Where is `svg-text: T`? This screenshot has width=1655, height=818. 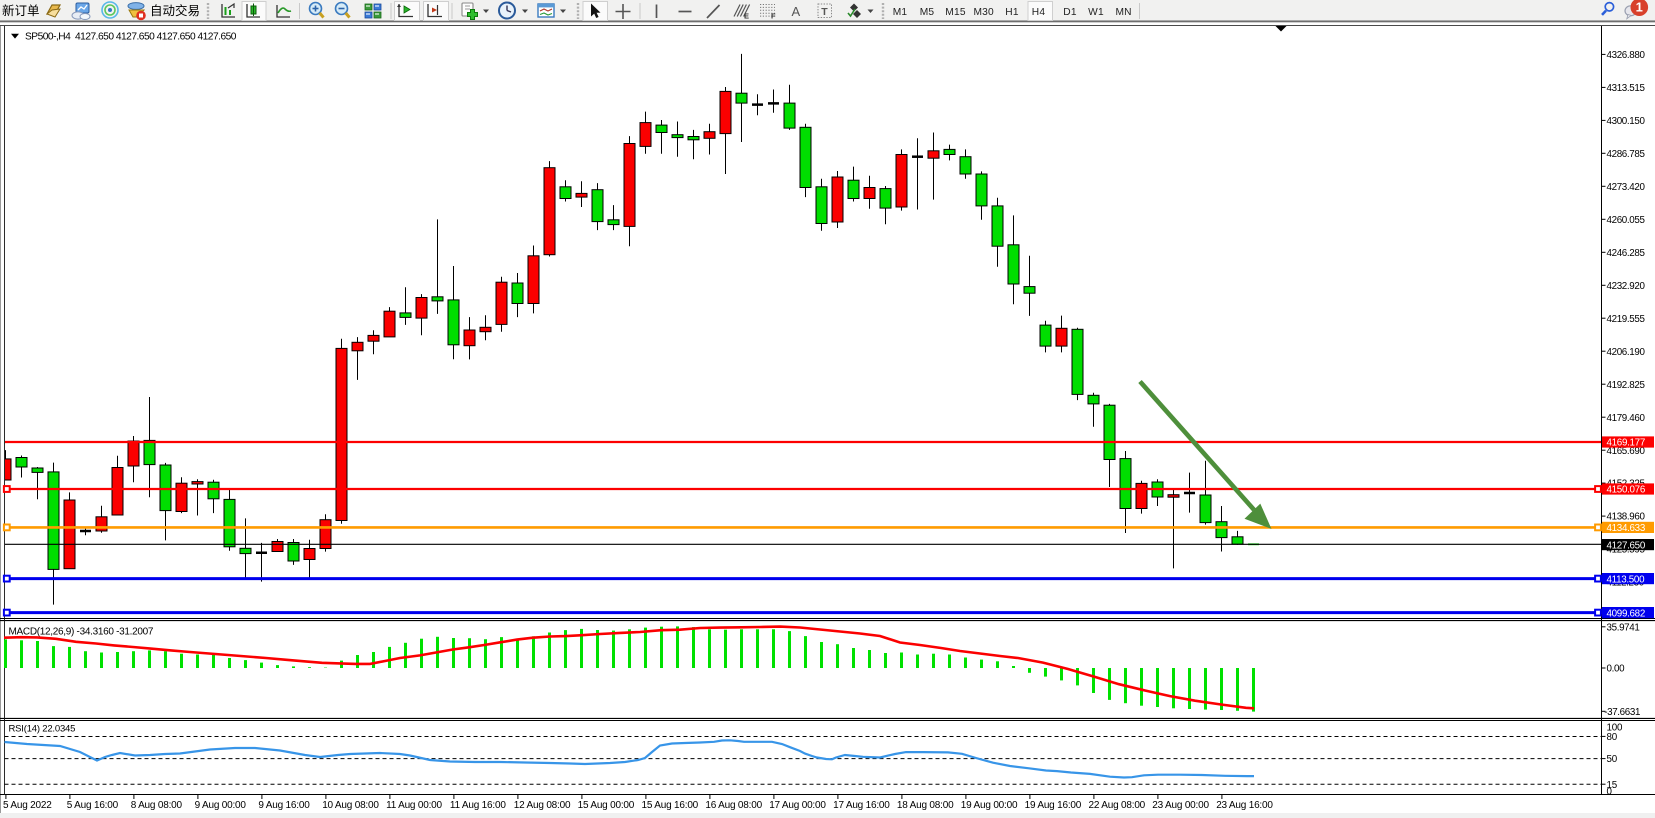 svg-text: T is located at coordinates (824, 12).